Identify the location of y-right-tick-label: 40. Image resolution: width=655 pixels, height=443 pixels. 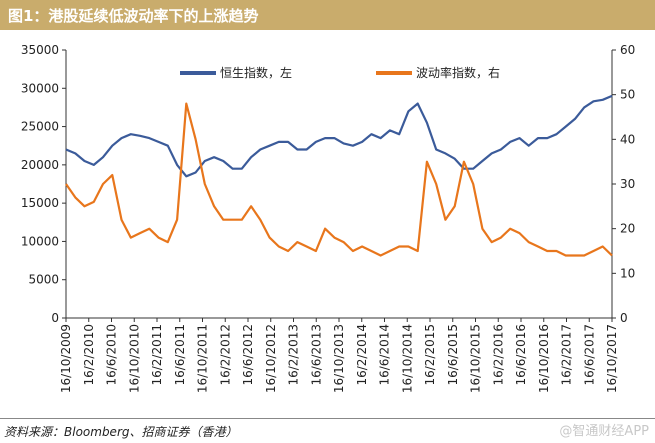
(627, 139).